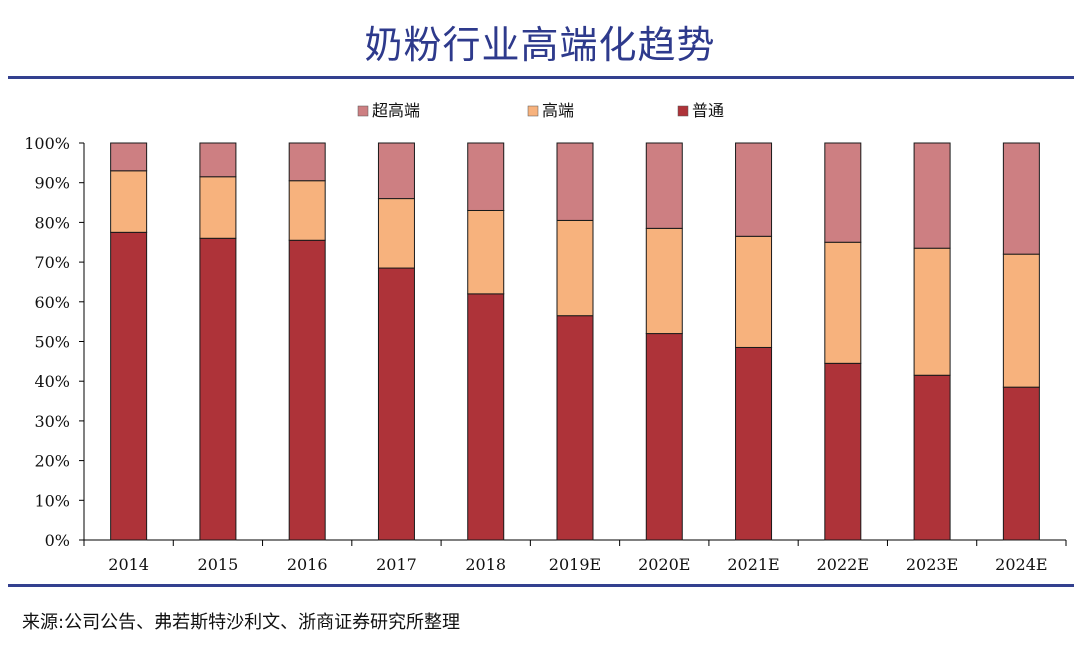 Image resolution: width=1080 pixels, height=652 pixels. I want to click on legend-label-premium: 高端, so click(558, 110).